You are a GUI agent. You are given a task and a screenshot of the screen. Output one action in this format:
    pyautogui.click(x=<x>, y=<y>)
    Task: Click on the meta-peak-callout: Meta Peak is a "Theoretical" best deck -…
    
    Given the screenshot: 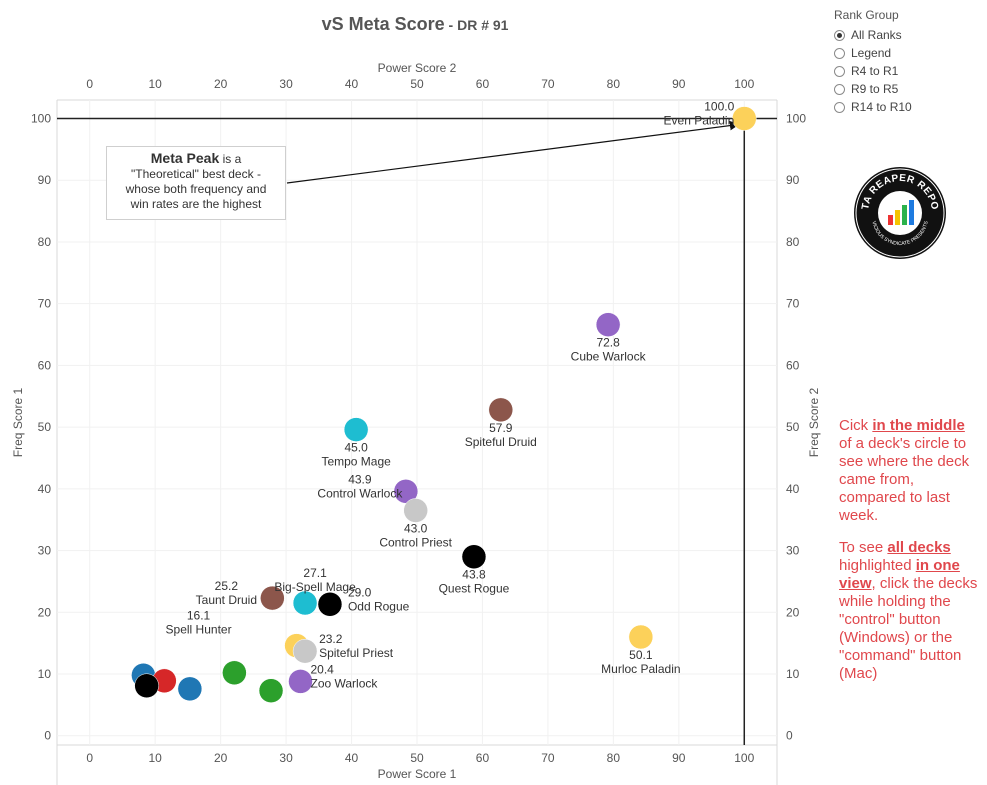 What is the action you would take?
    pyautogui.click(x=196, y=183)
    